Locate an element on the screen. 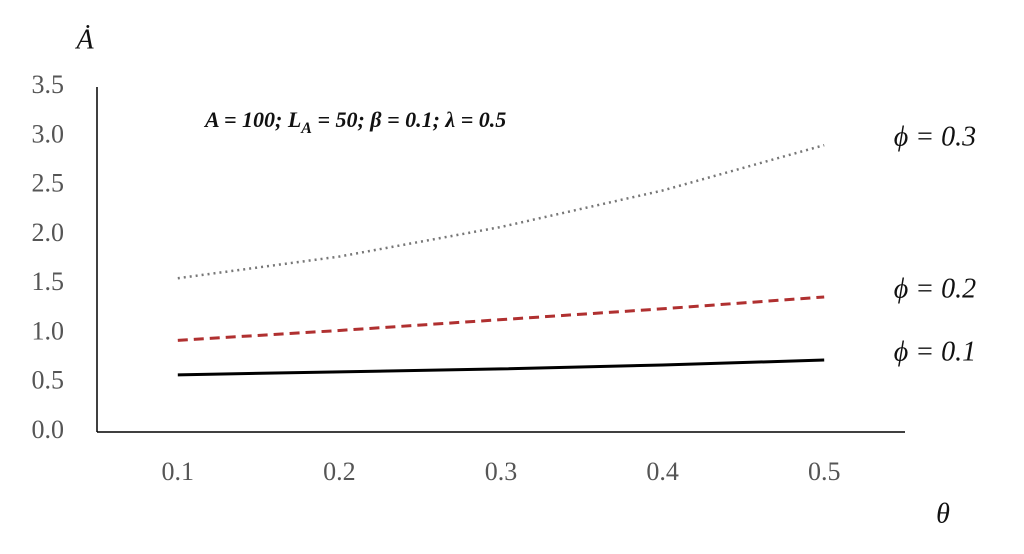 The image size is (1024, 554). x-tick-label: 0.1 is located at coordinates (178, 471).